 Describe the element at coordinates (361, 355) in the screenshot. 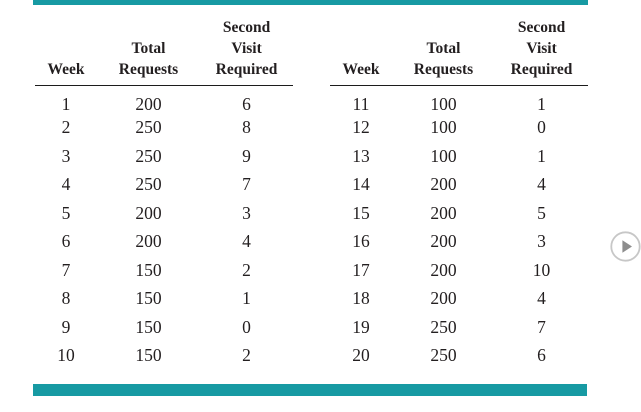

I see `table-cell: 20` at that location.